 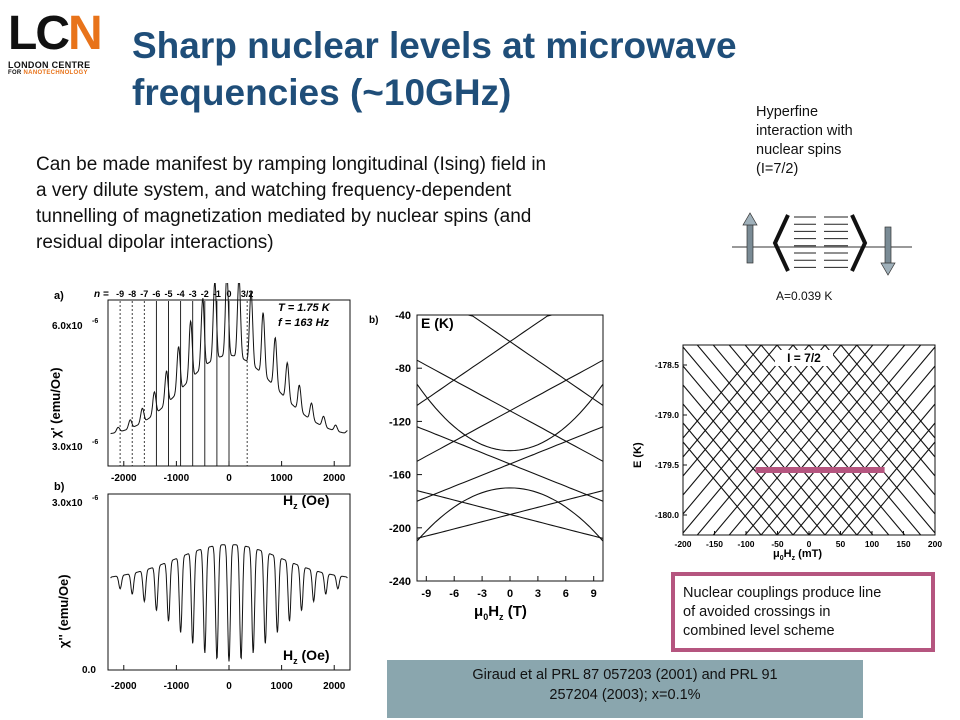 I want to click on frequency-label: f = 163 Hz, so click(x=304, y=323).